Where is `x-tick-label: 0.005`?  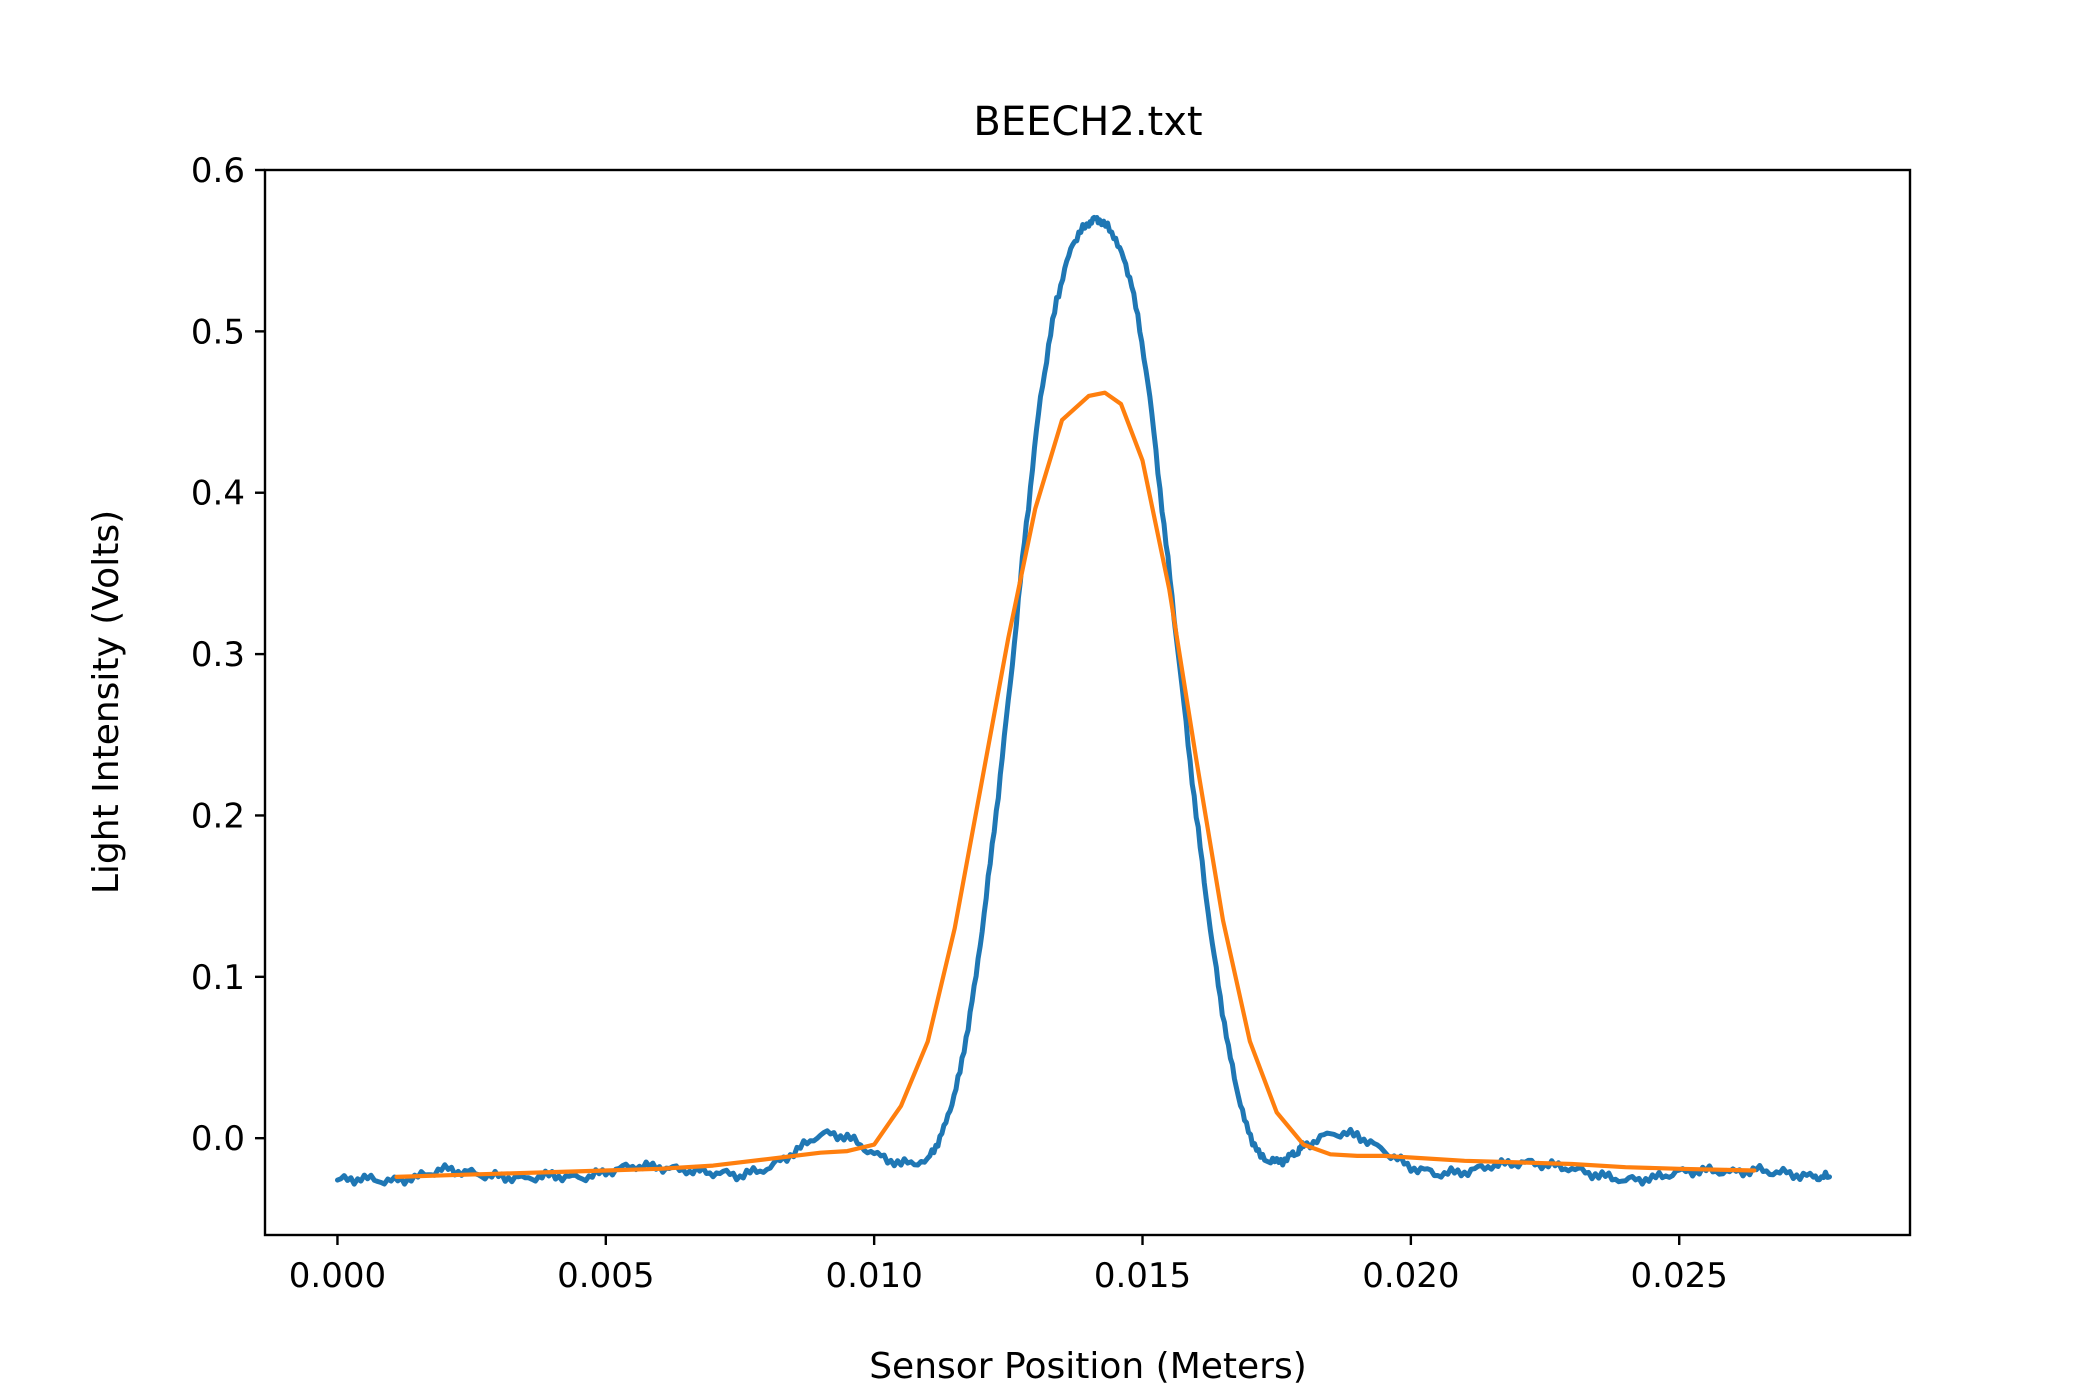
x-tick-label: 0.005 is located at coordinates (605, 1276).